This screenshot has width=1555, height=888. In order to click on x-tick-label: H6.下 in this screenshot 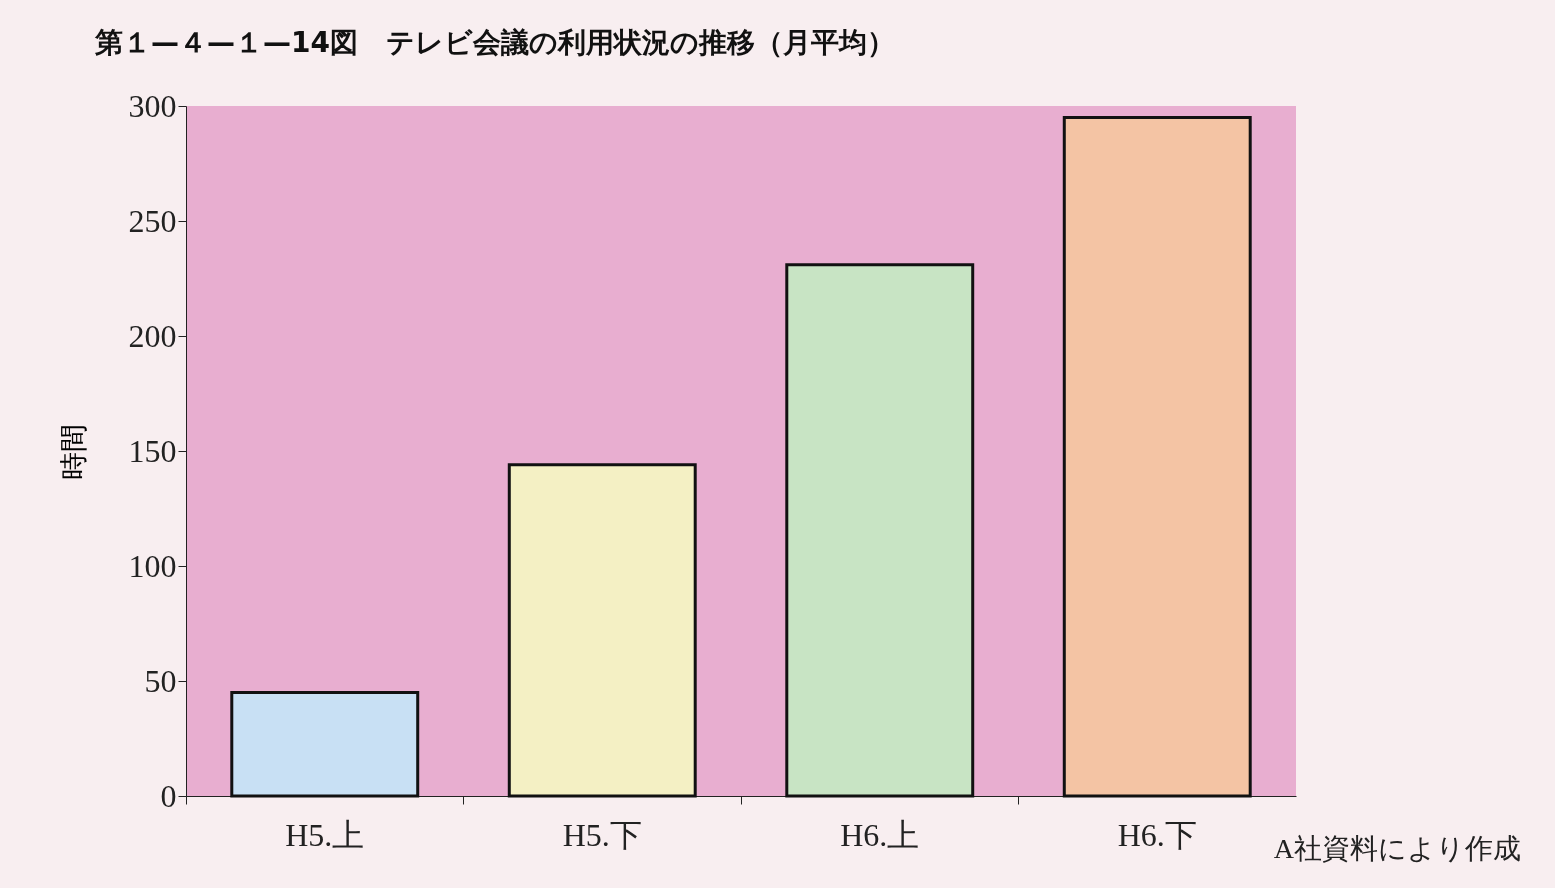, I will do `click(1157, 834)`.